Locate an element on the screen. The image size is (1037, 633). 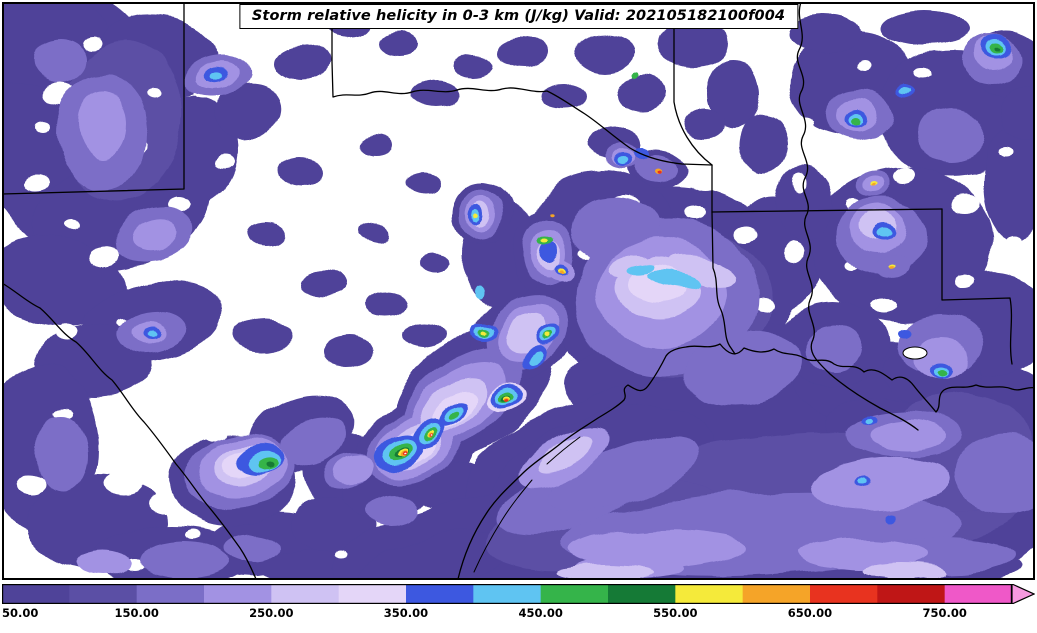
border-tx-la-sabine is located at coordinates (723, 283).